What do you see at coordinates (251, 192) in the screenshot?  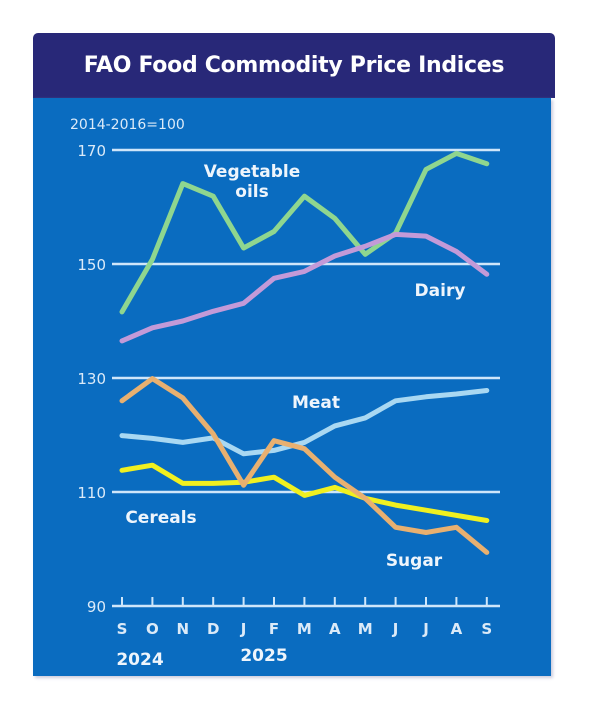 I see `label-vegetable-oils-line2: oils` at bounding box center [251, 192].